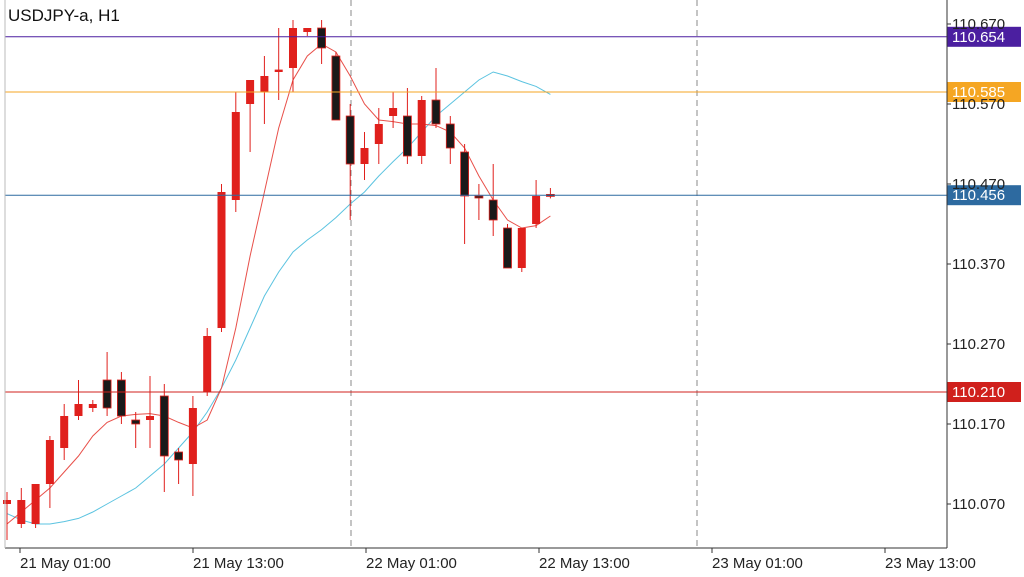 The width and height of the screenshot is (1024, 577). Describe the element at coordinates (978, 37) in the screenshot. I see `price-level-label: 110.654` at that location.